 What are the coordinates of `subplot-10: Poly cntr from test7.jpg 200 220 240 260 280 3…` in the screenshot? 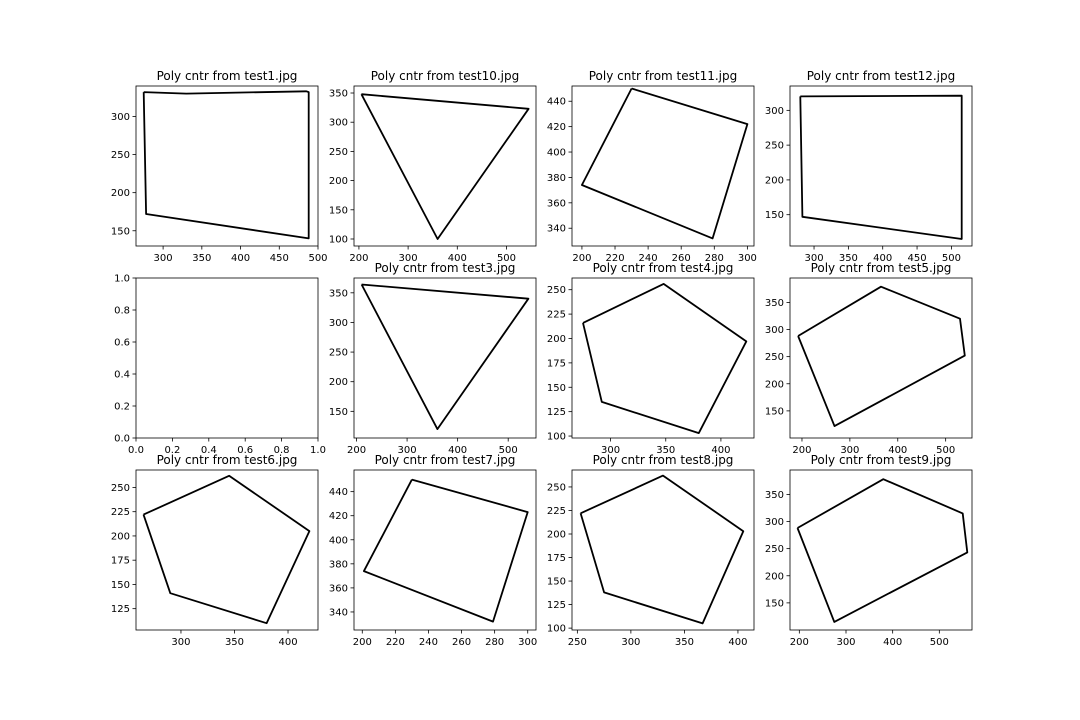 It's located at (433, 550).